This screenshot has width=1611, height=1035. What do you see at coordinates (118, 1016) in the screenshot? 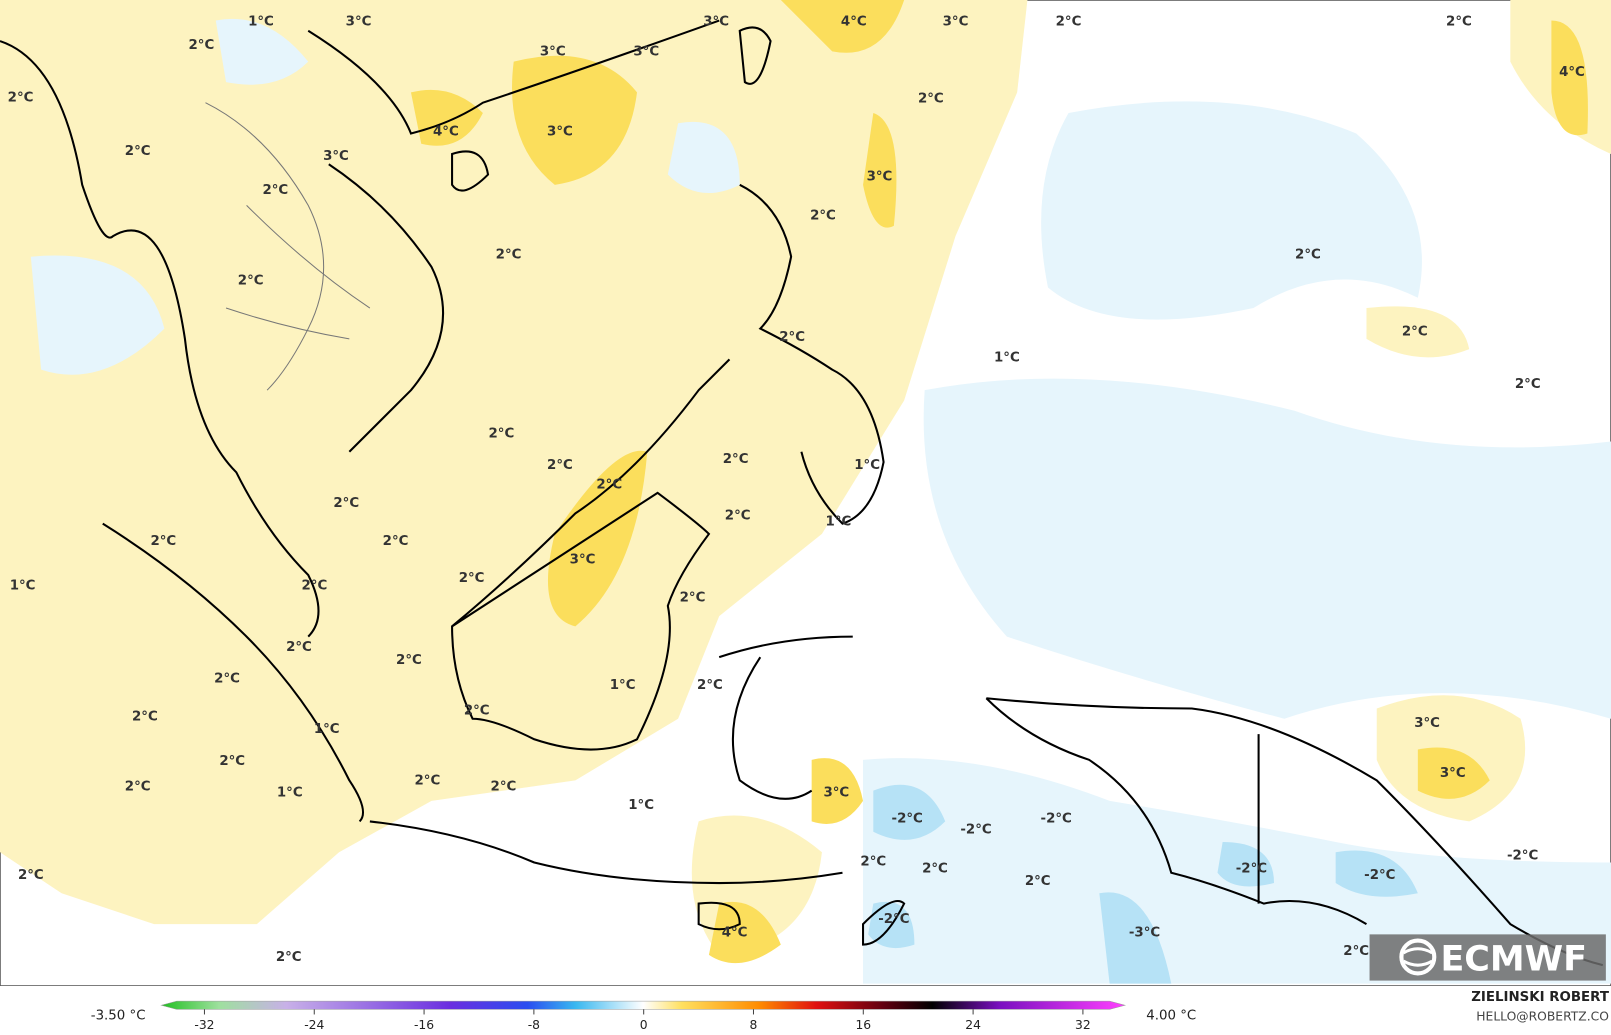
I see `legend-min: -3.50 °C` at bounding box center [118, 1016].